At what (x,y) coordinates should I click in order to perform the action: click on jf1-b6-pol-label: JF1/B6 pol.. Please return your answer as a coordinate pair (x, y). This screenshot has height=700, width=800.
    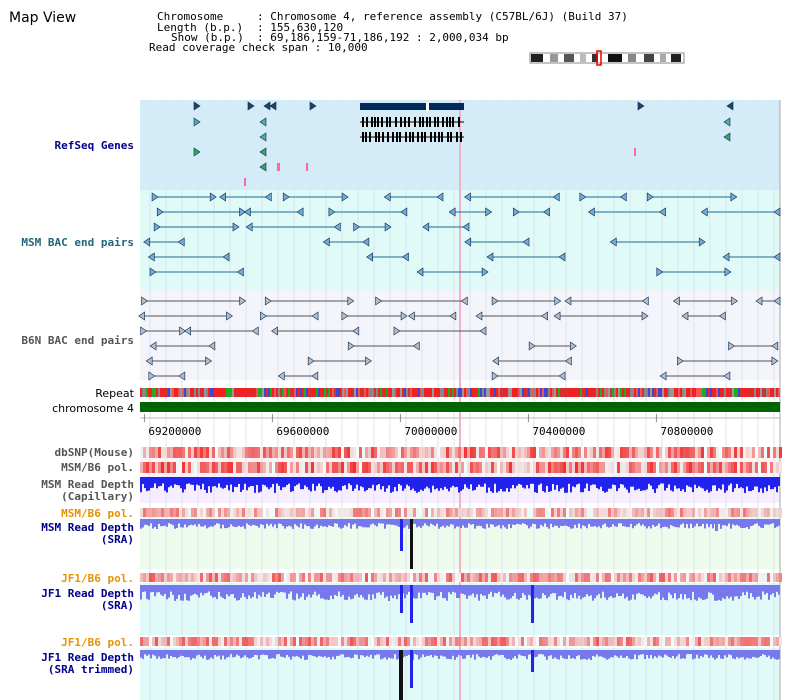
    Looking at the image, I should click on (97, 578).